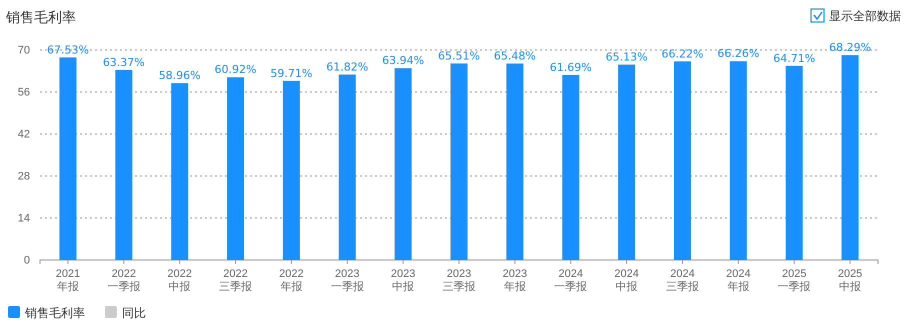 This screenshot has height=328, width=913. Describe the element at coordinates (40, 18) in the screenshot. I see `chart-title: 销售毛利率` at that location.